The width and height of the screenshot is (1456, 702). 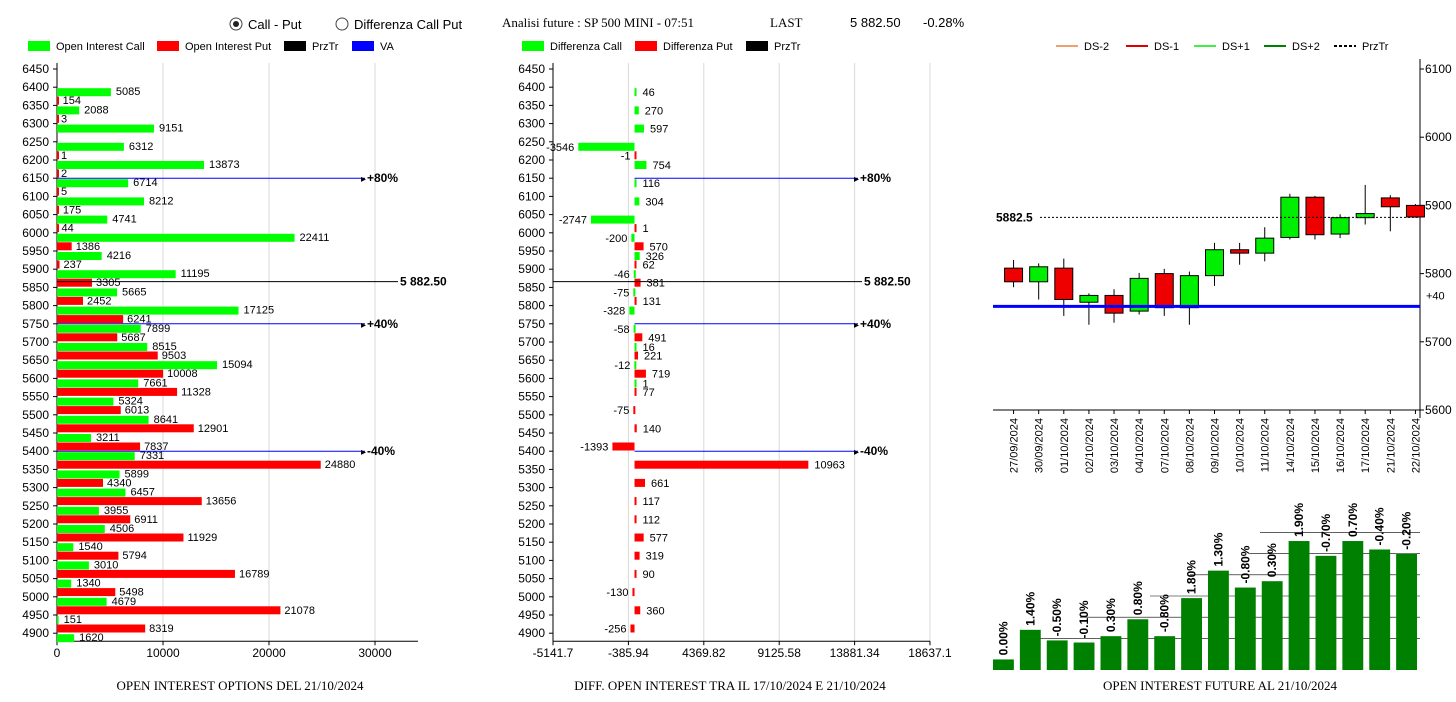 I want to click on legend-swatch-diff-put, so click(x=646, y=46).